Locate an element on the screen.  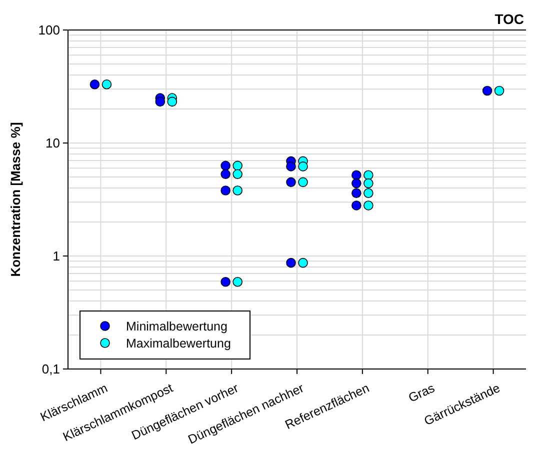
y-tick-label: 100 is located at coordinates (49, 30).